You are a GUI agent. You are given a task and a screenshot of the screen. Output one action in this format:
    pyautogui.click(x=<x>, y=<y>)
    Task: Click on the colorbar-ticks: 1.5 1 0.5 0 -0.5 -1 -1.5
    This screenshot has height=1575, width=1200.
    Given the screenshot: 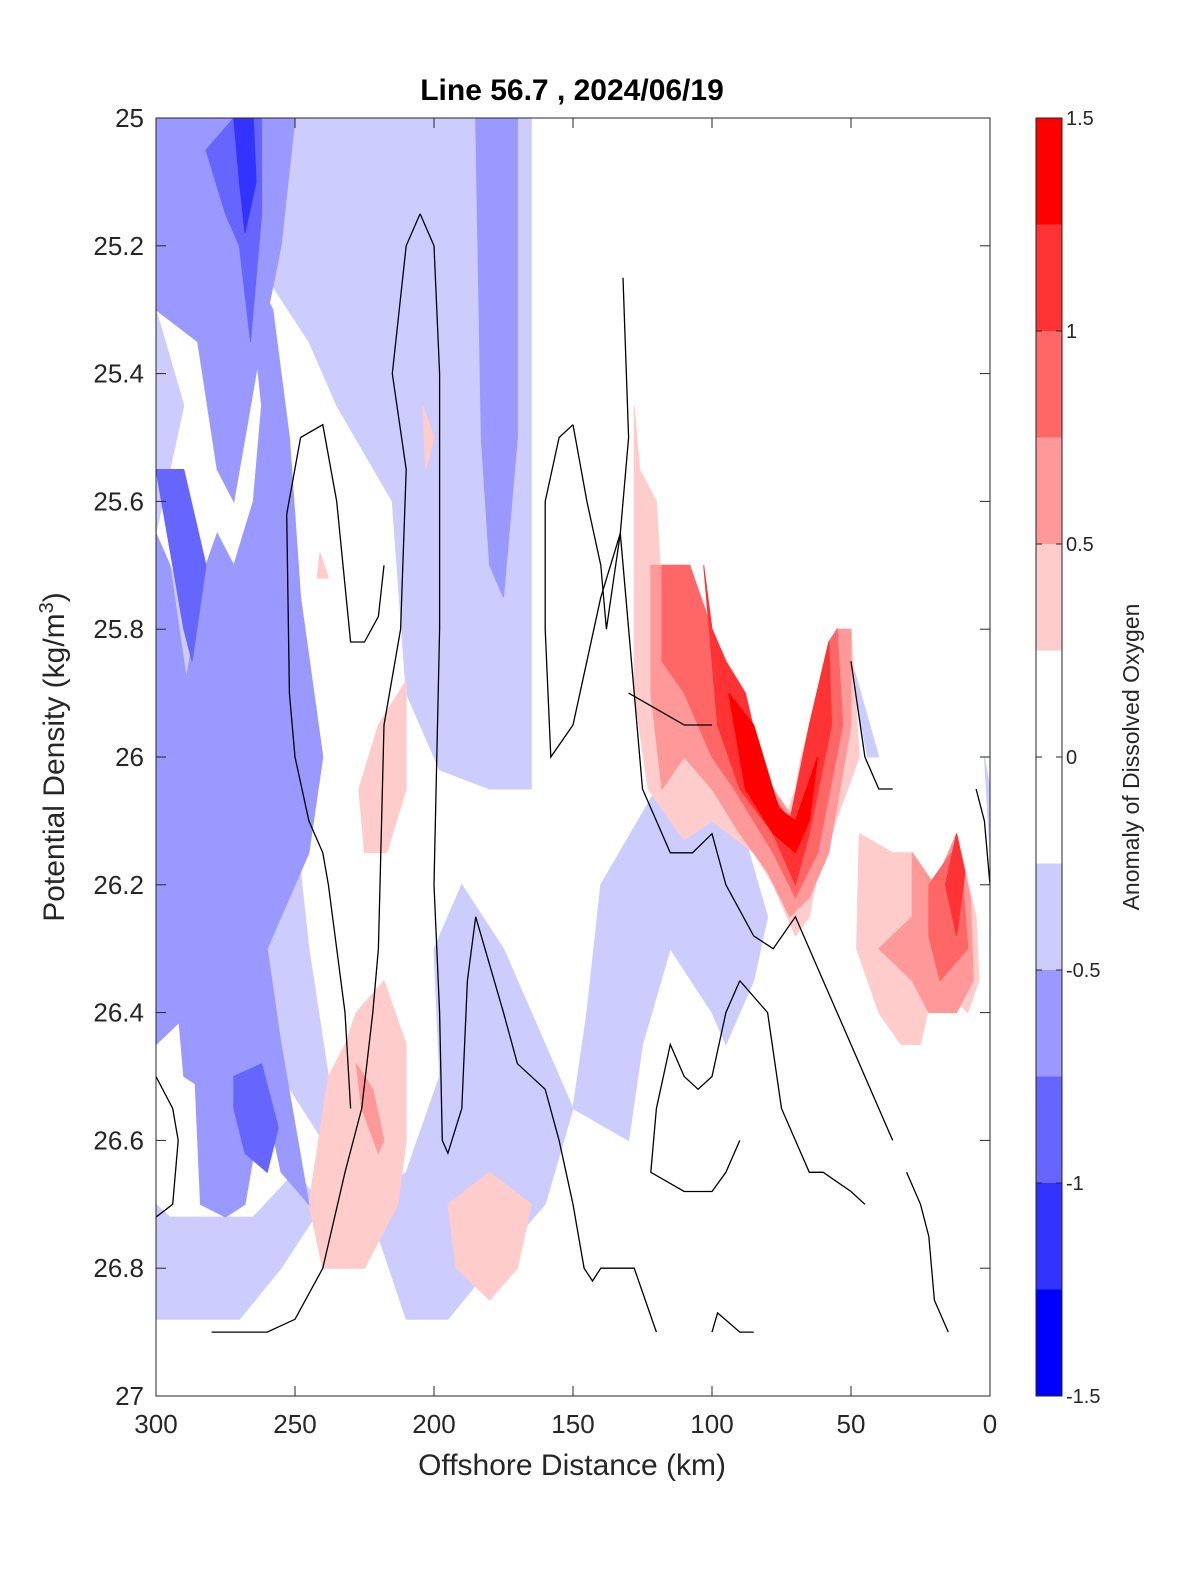 What is the action you would take?
    pyautogui.click(x=1068, y=758)
    